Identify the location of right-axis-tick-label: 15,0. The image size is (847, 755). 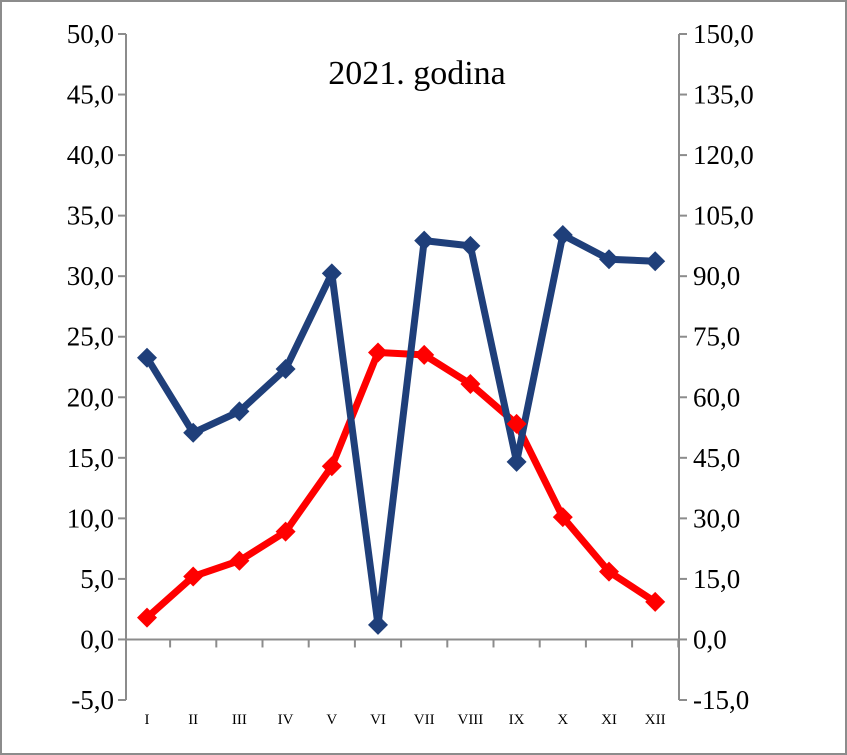
(716, 579).